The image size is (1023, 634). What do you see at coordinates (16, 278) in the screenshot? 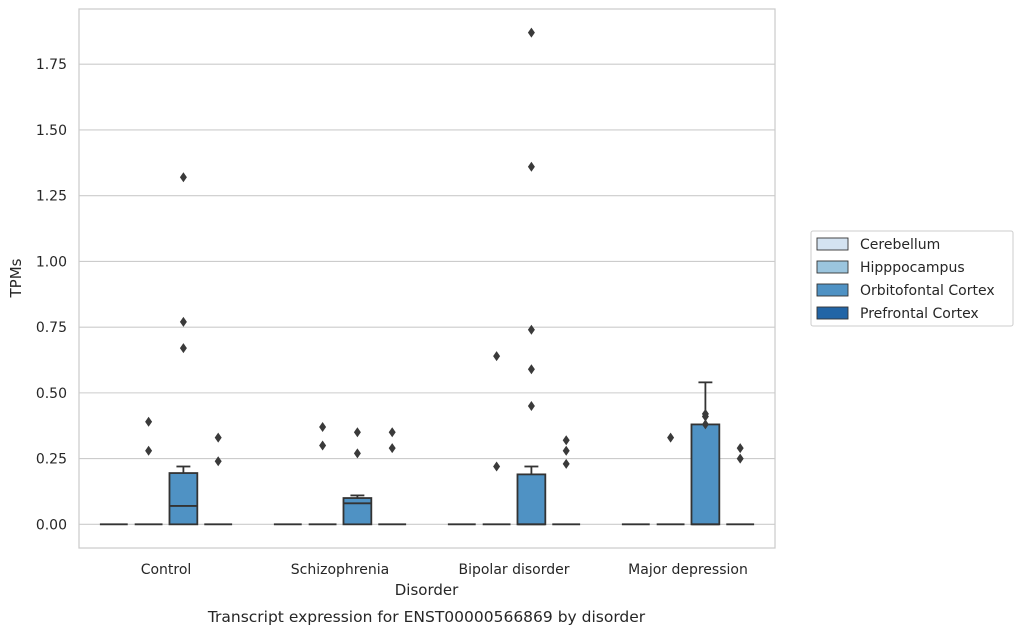
I see `y-axis-label: TPMs` at bounding box center [16, 278].